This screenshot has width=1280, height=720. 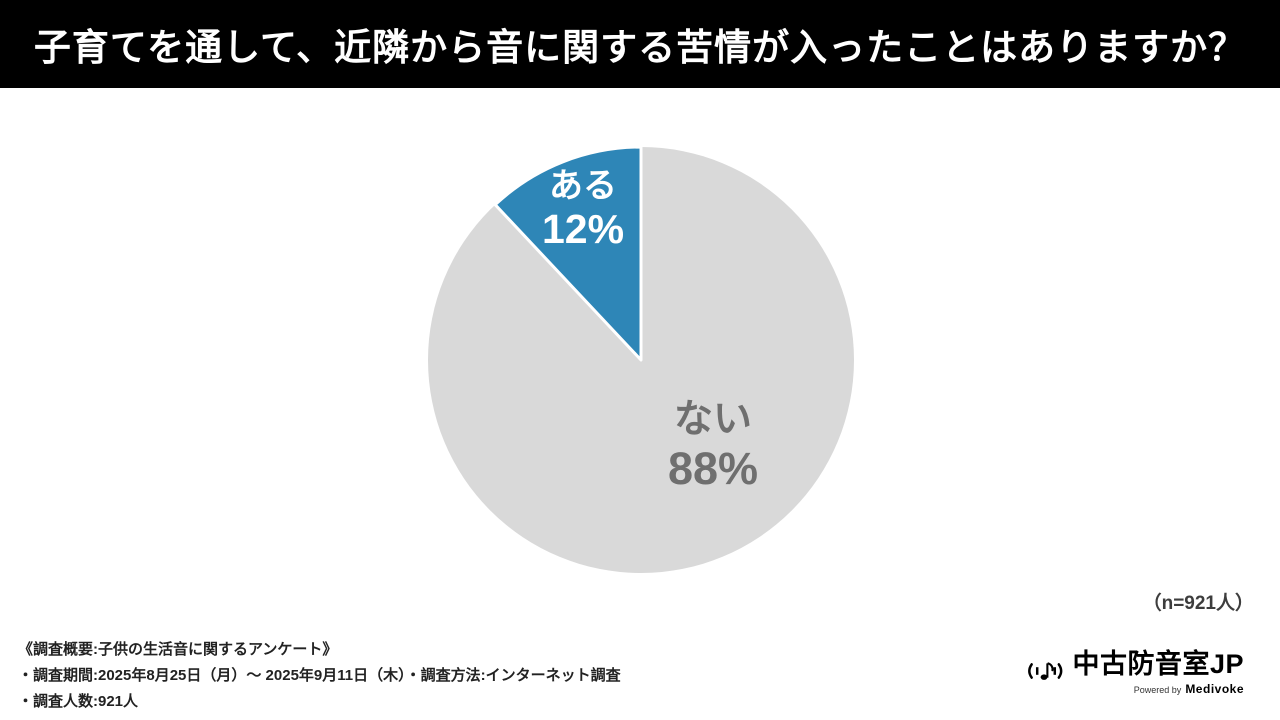 What do you see at coordinates (178, 649) in the screenshot?
I see `survey-note-overview: 《調査概要:子供の生活音に関するアンケート》` at bounding box center [178, 649].